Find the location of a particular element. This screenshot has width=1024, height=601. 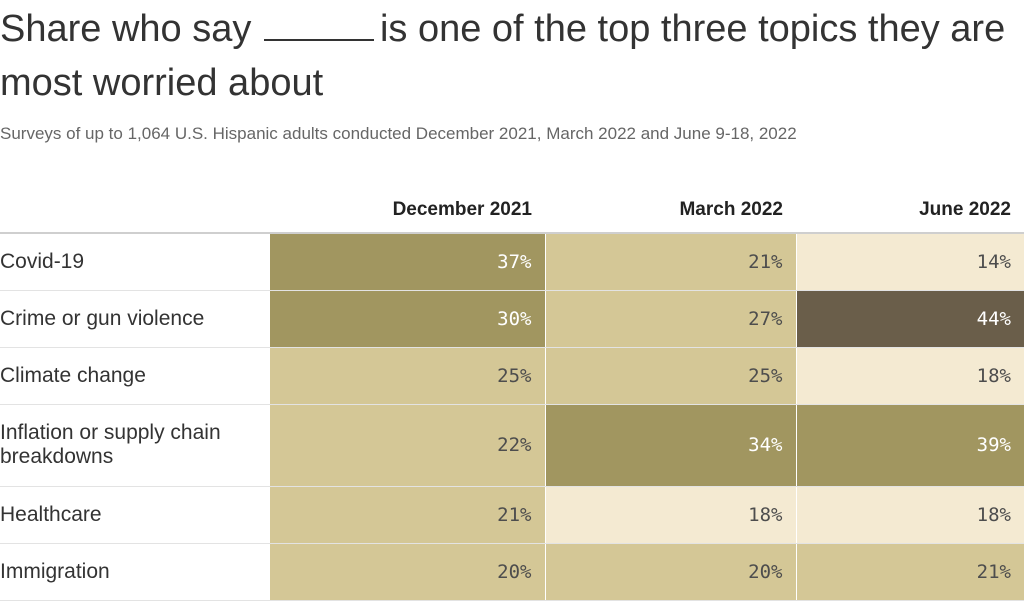

header-row: December 2021 March 2022 June 2022 is located at coordinates (512, 211).